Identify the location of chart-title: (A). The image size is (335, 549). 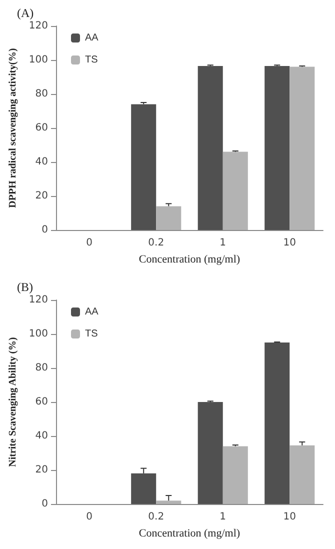
(25, 13).